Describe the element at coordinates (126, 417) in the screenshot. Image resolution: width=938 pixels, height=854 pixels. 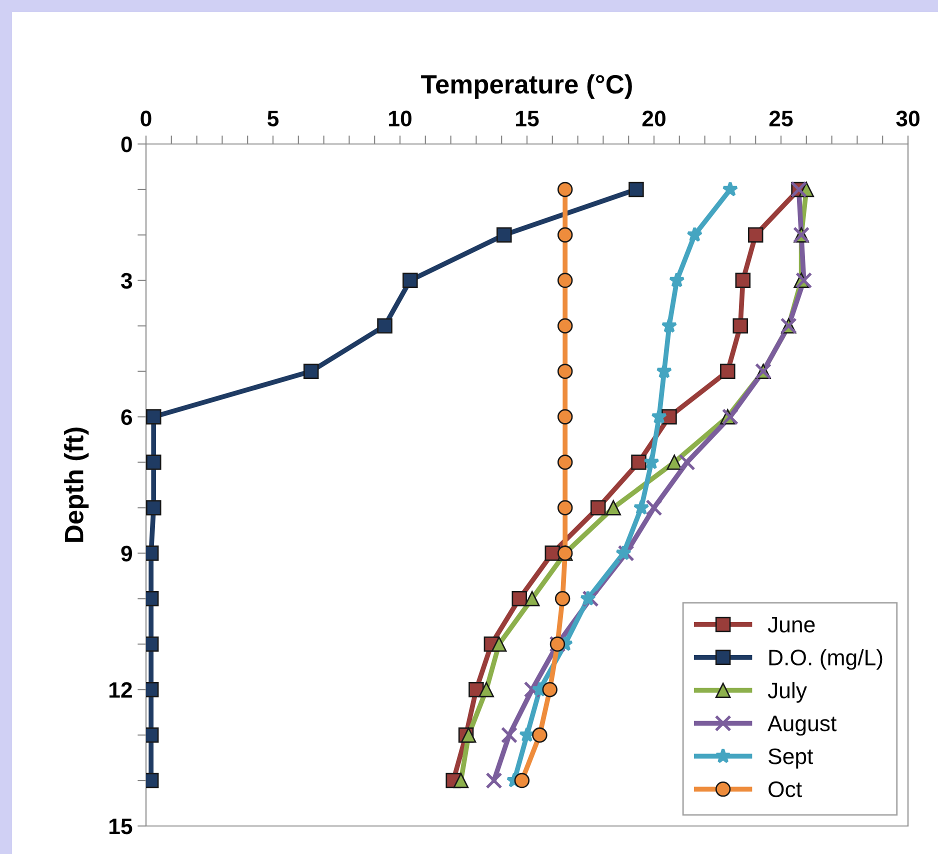
I see `y-tick-label: 6` at that location.